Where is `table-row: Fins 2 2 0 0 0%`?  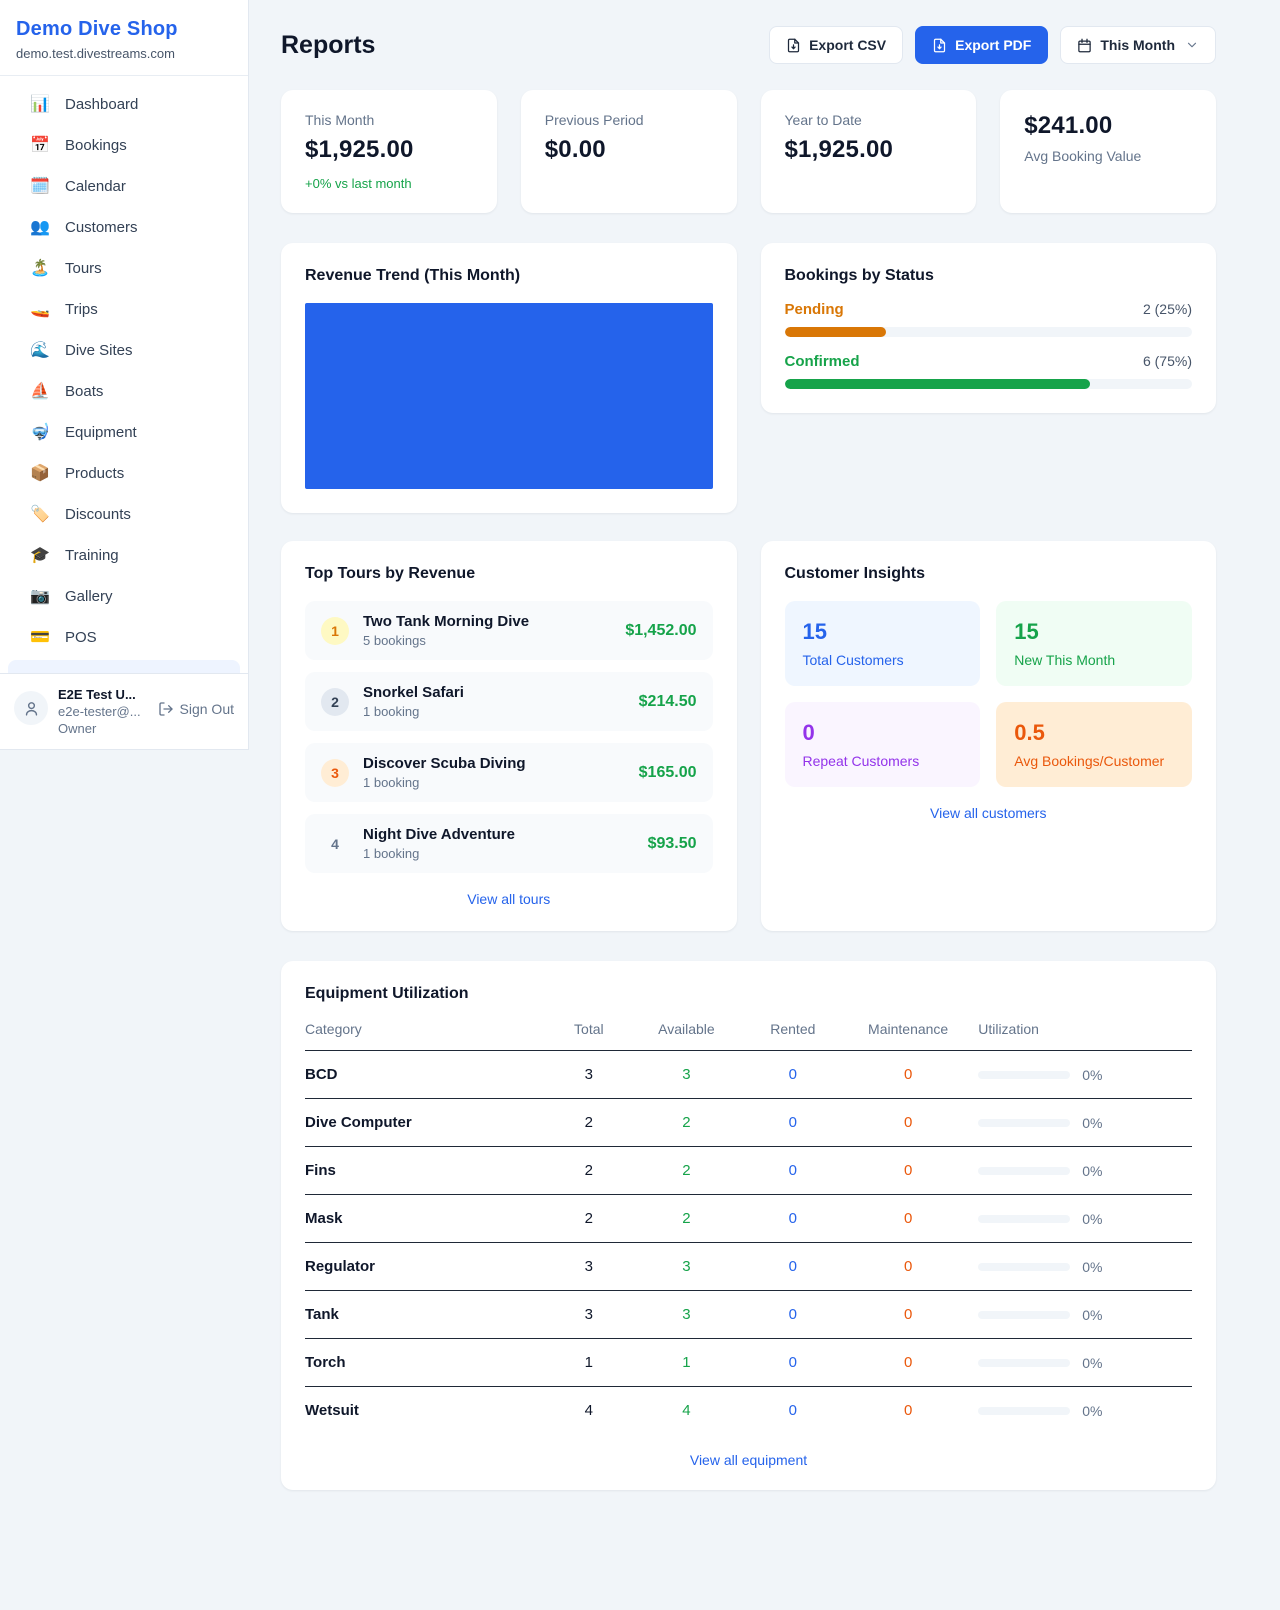
table-row: Fins 2 2 0 0 0% is located at coordinates (748, 1170).